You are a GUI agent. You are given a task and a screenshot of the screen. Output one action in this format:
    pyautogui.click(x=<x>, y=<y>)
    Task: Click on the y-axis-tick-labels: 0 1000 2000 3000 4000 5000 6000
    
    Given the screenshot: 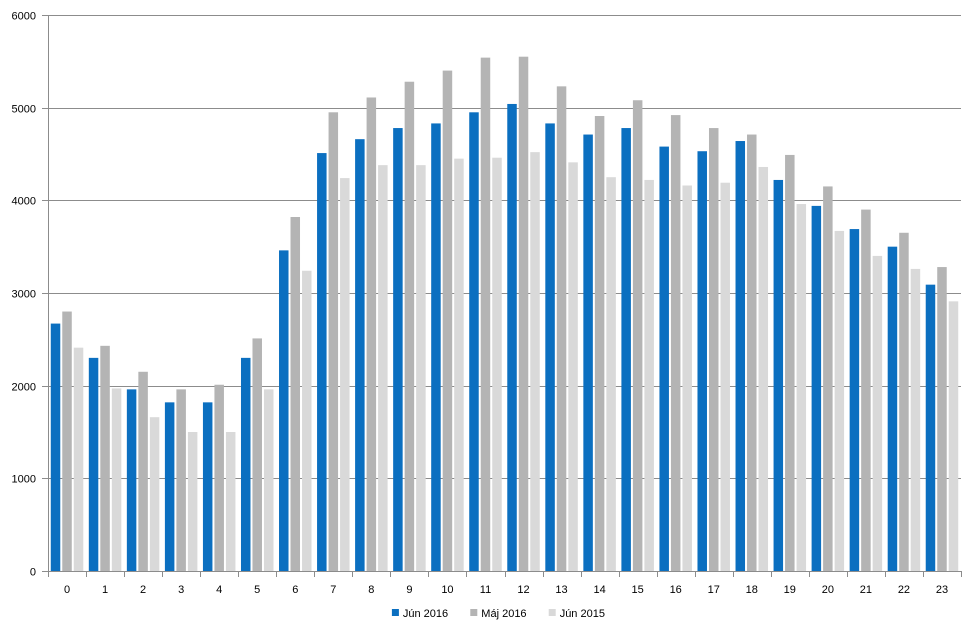 What is the action you would take?
    pyautogui.click(x=24, y=295)
    